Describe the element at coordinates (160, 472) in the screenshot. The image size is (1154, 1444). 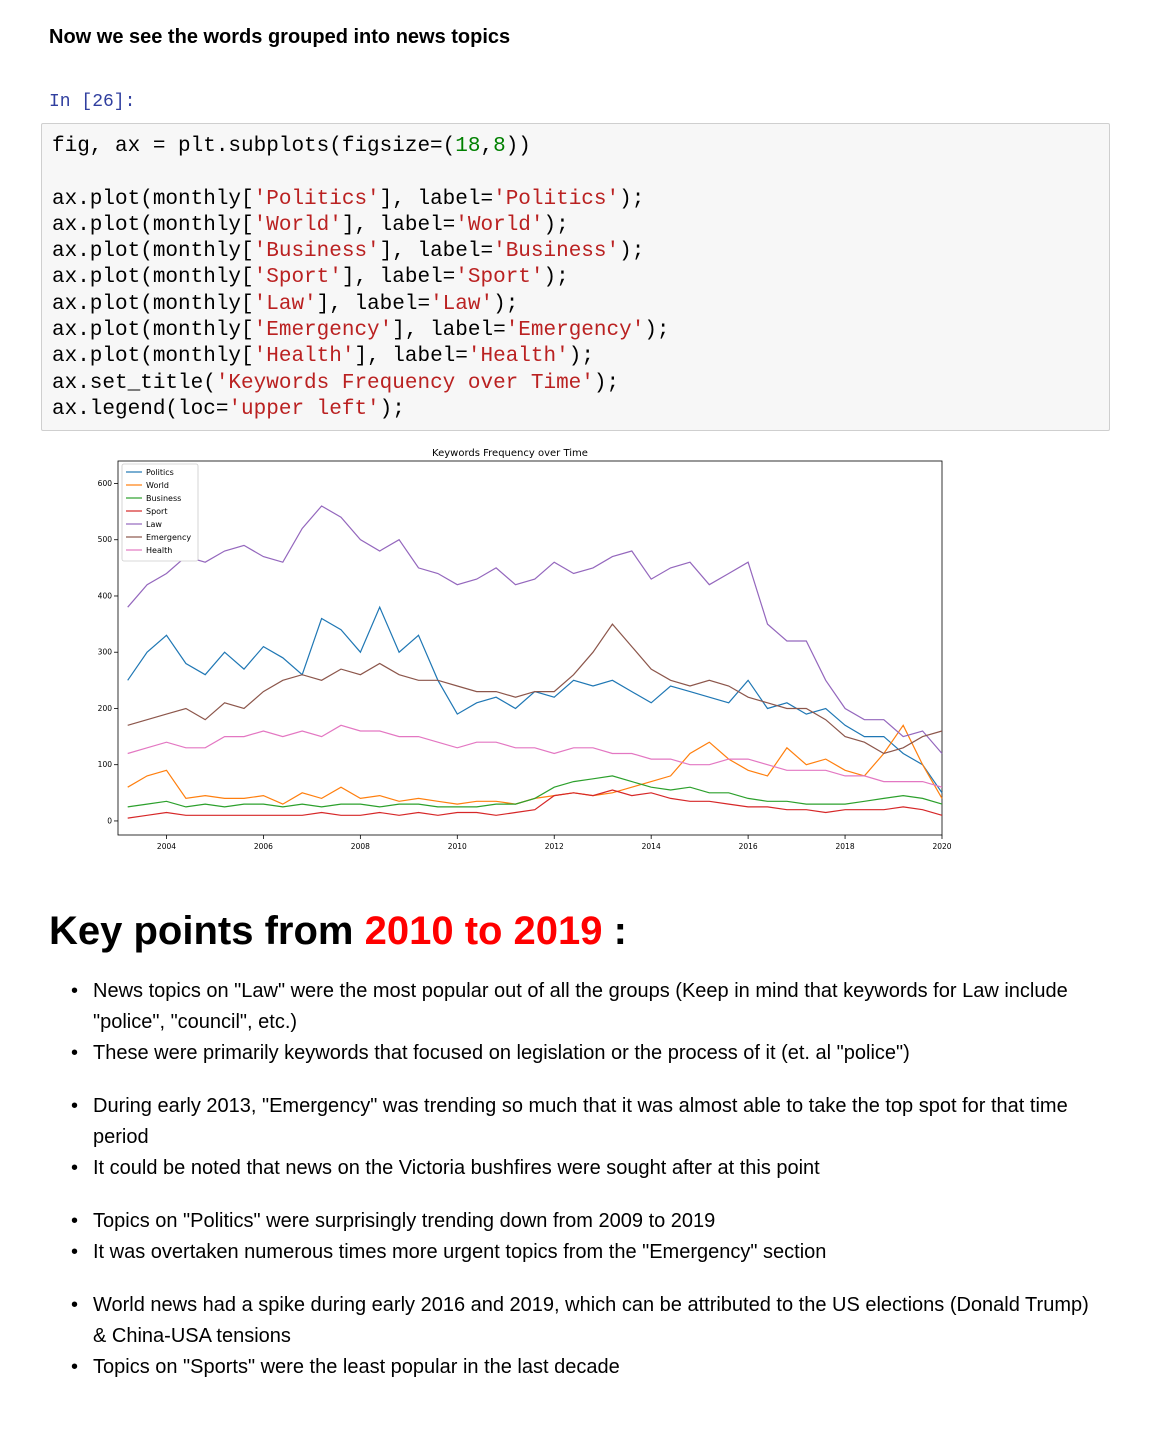
I see `legend-label: Politics` at that location.